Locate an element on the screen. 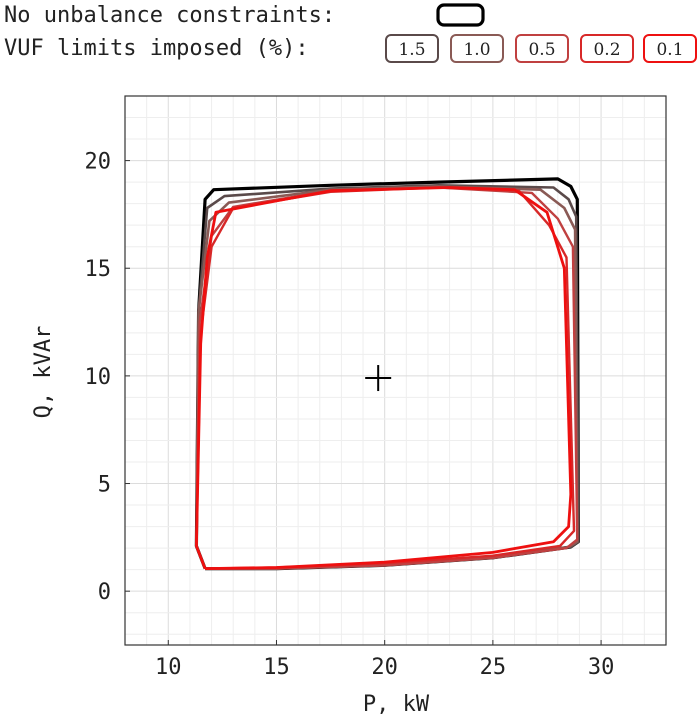  legend-vuf-badges: 1.5 1.0 0.5 0.2 0.1 is located at coordinates (541, 48).